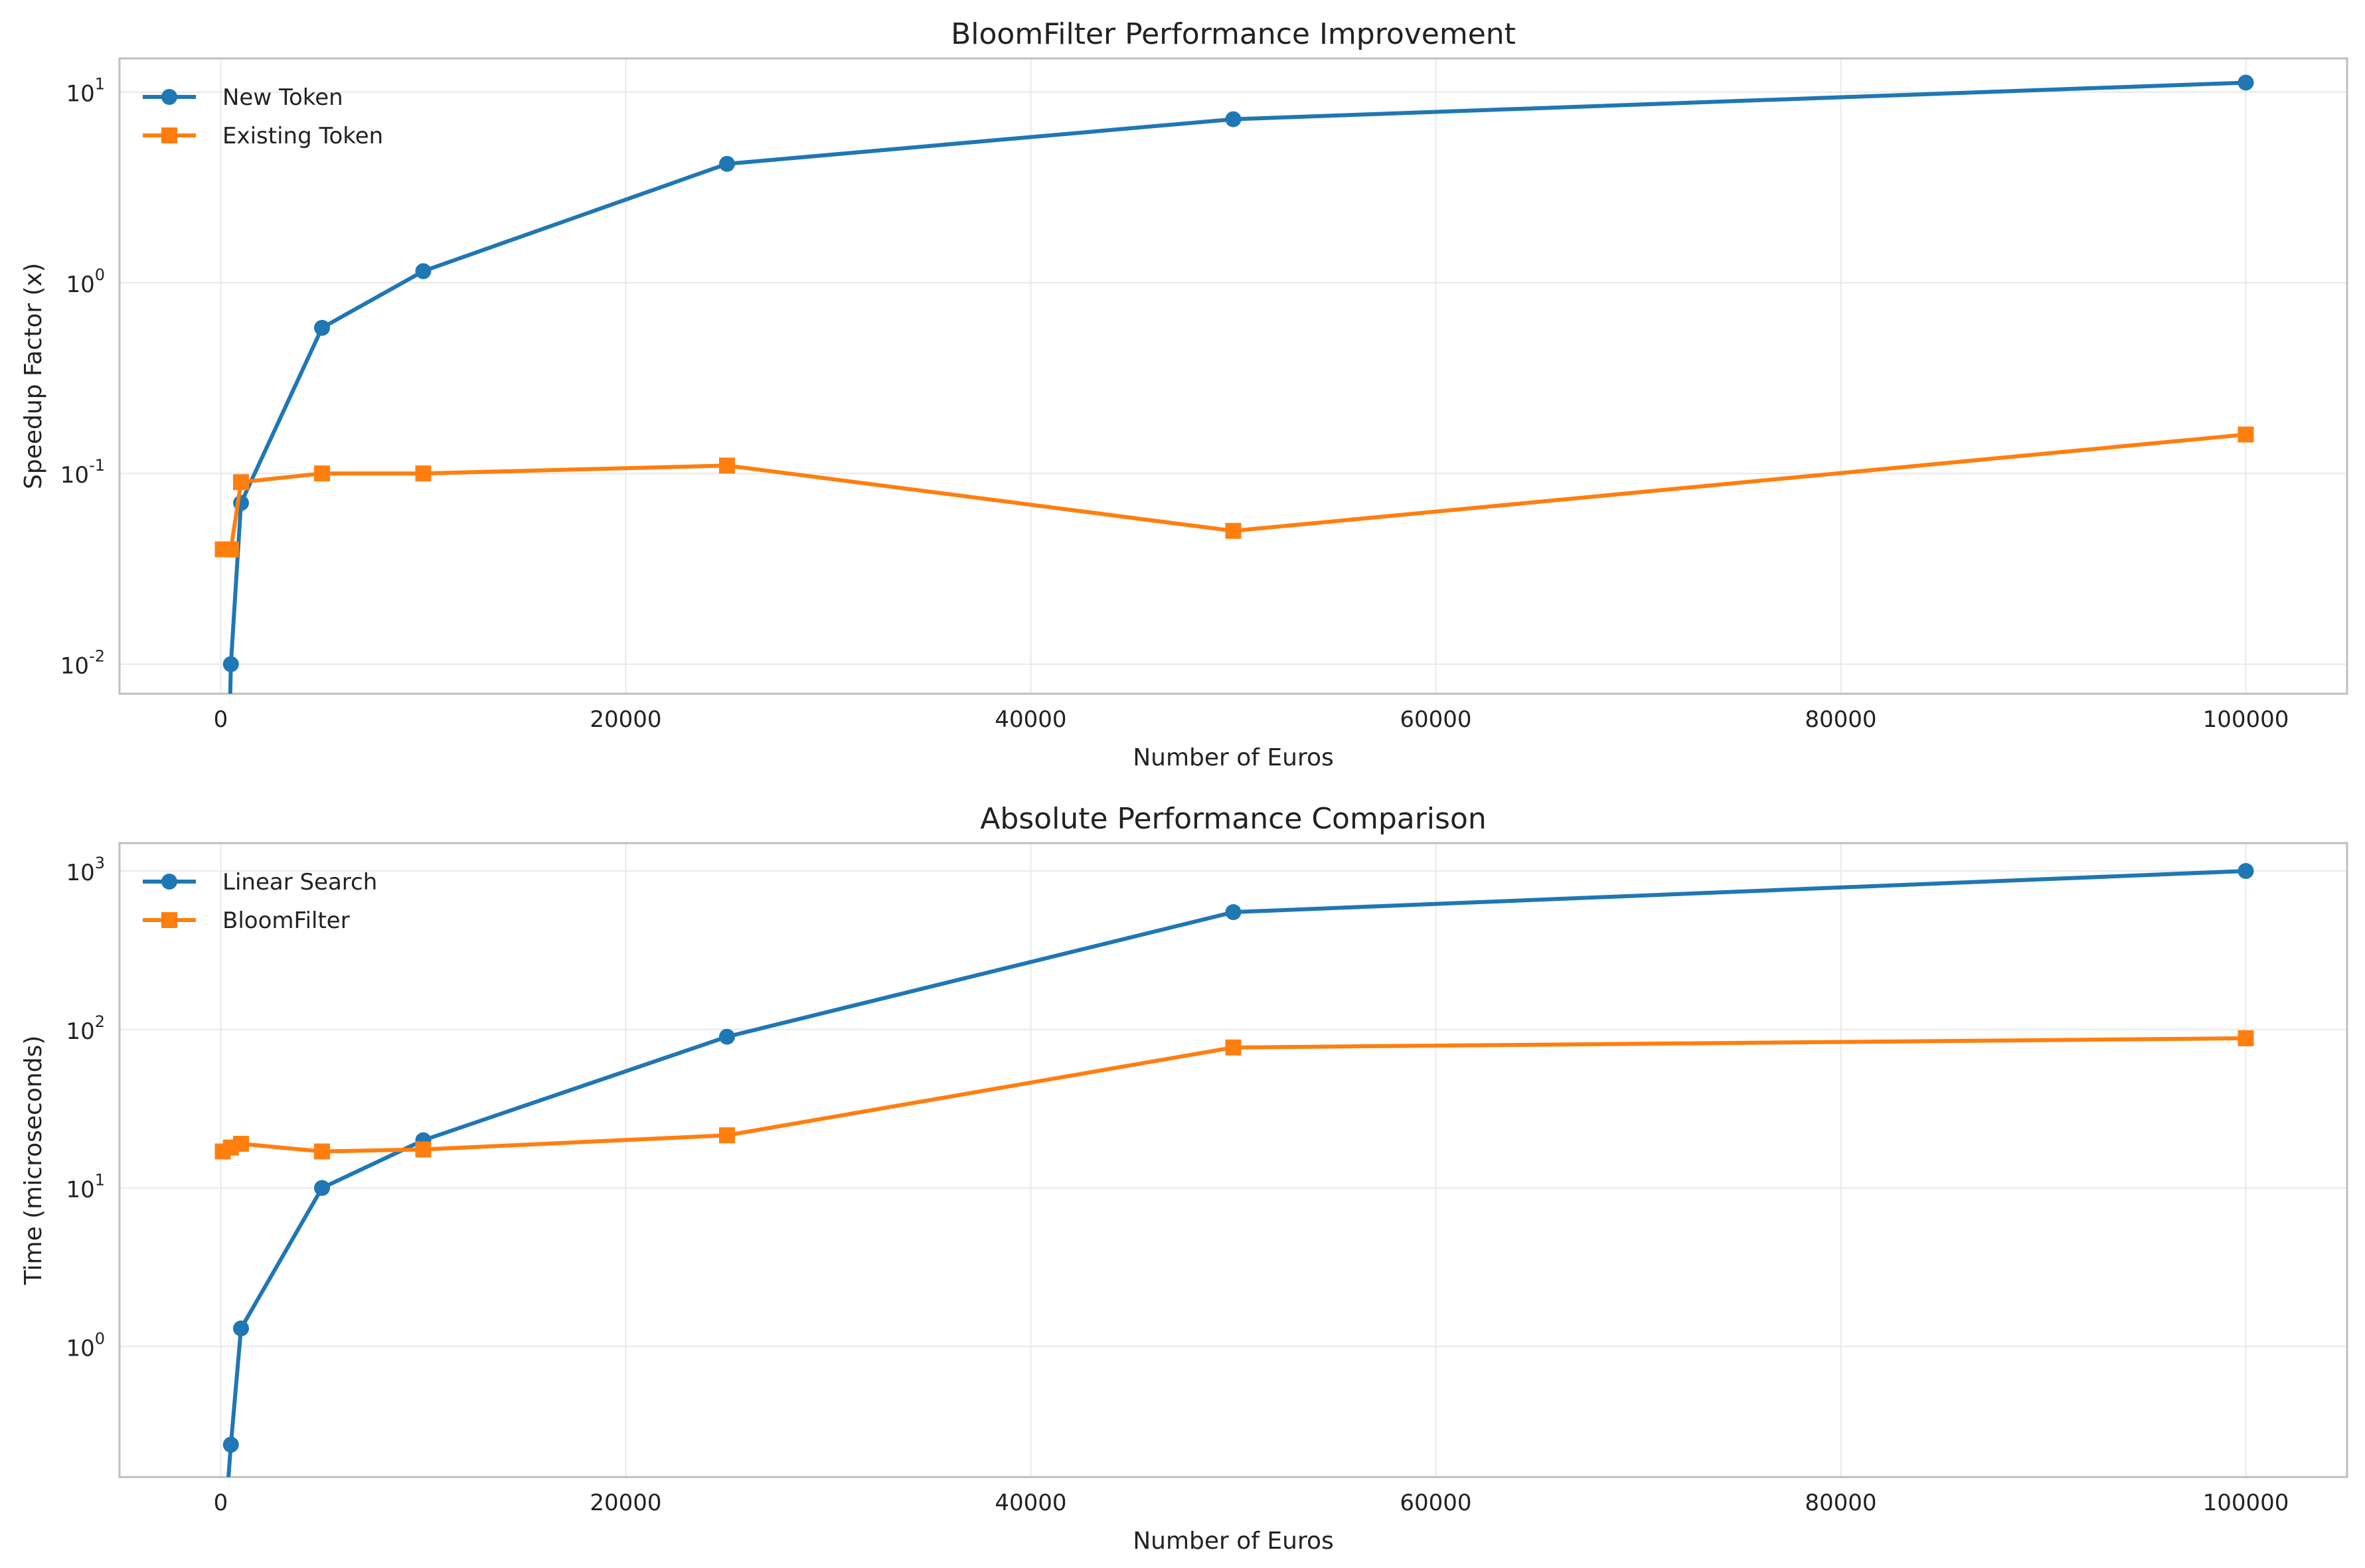 The width and height of the screenshot is (2365, 1568). What do you see at coordinates (82, 473) in the screenshot?
I see `y-tick-label: 10⁻¹` at bounding box center [82, 473].